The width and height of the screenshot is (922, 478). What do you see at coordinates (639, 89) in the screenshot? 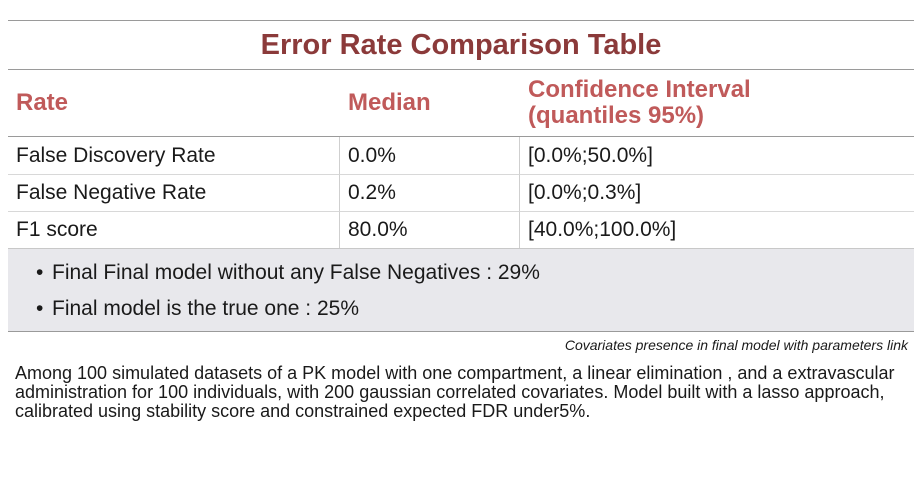
I see `header-ci-line1: Confidence Interval` at bounding box center [639, 89].